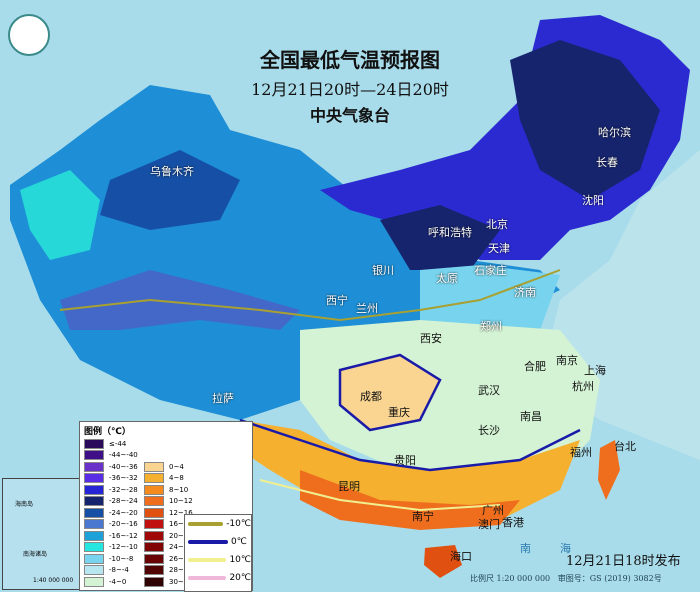 The image size is (700, 592). What do you see at coordinates (531, 416) in the screenshot?
I see `city-label: 南昌` at bounding box center [531, 416].